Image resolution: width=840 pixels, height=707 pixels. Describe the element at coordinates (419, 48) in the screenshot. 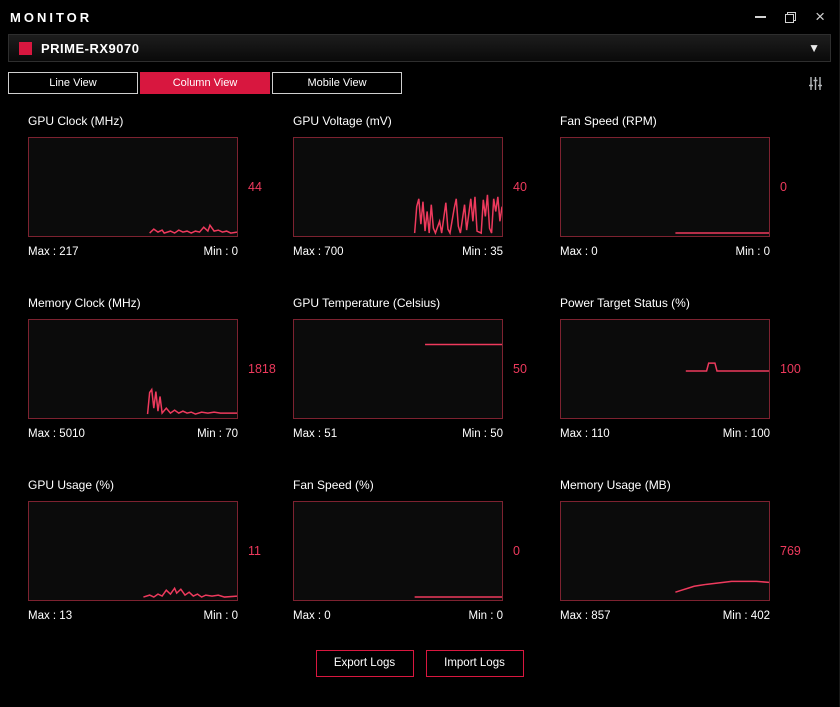

I see `device-selector: PRIME-RX9070 ▼` at that location.